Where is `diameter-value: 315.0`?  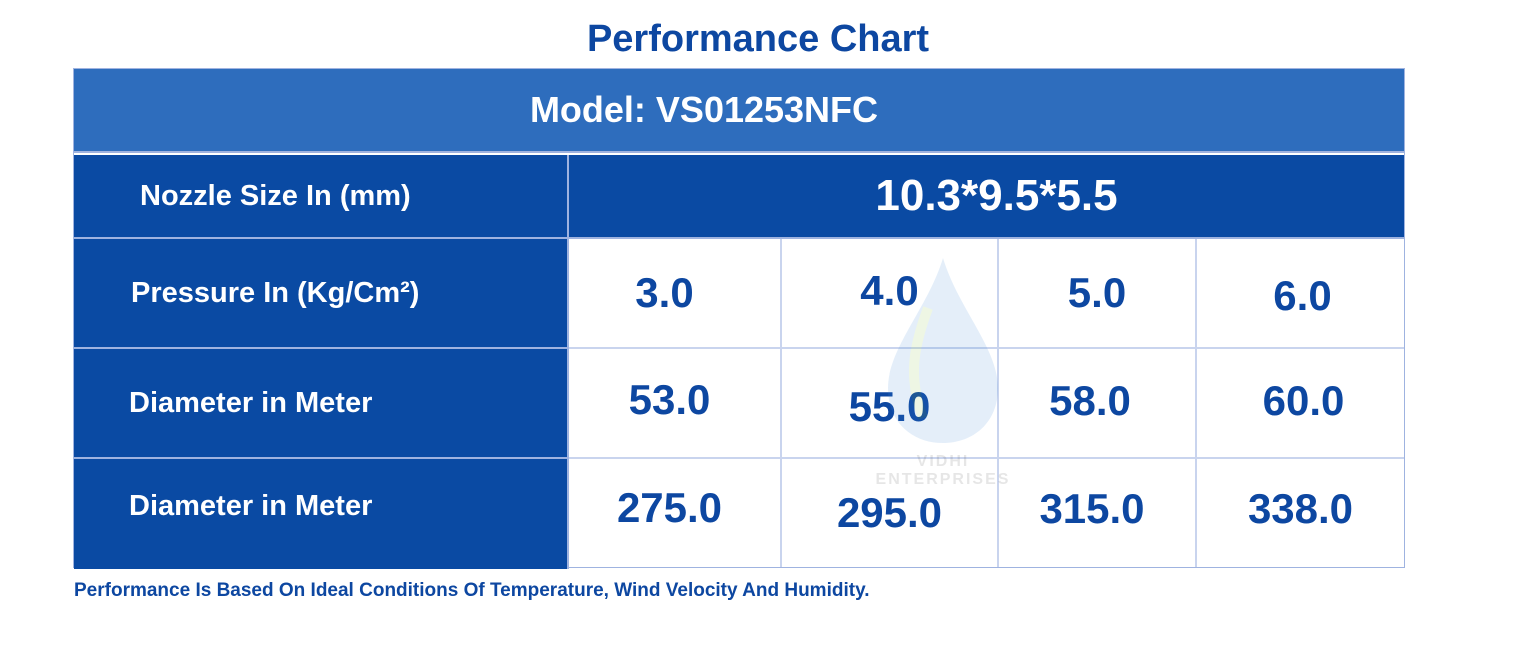 diameter-value: 315.0 is located at coordinates (1098, 513).